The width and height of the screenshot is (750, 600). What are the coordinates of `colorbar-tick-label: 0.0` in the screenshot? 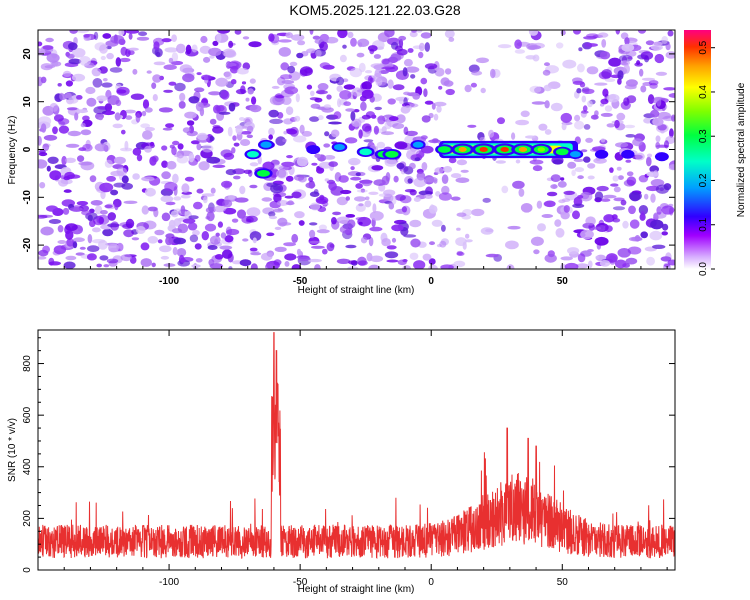 It's located at (703, 269).